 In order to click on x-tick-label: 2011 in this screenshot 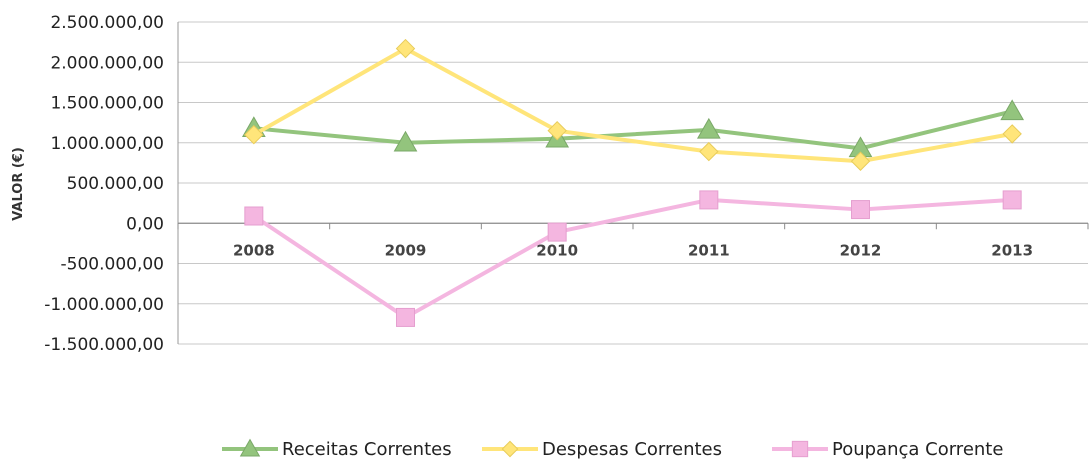, I will do `click(709, 250)`.